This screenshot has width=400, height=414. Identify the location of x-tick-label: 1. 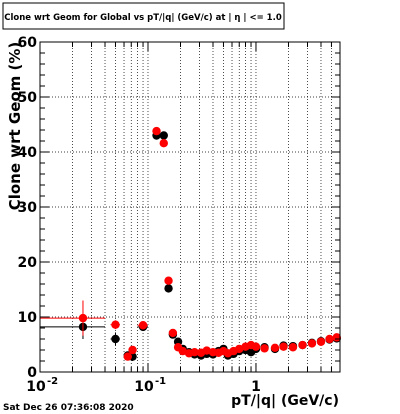
(256, 387).